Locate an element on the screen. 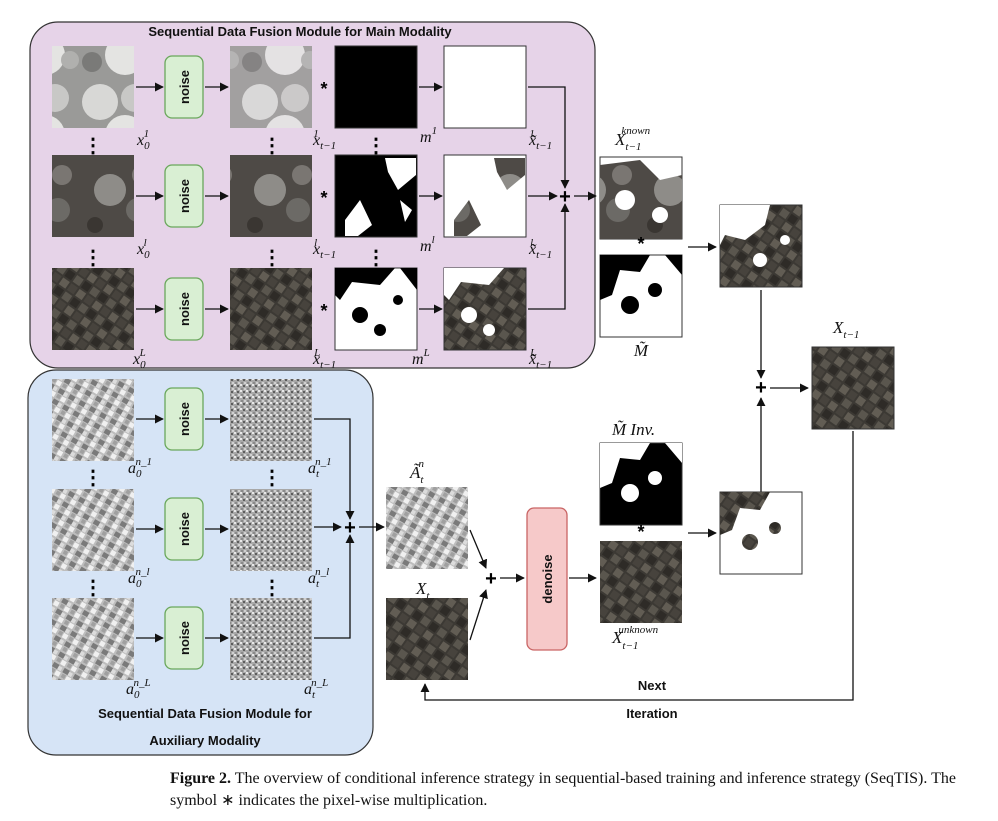  label-m-l: ml is located at coordinates (427, 244).